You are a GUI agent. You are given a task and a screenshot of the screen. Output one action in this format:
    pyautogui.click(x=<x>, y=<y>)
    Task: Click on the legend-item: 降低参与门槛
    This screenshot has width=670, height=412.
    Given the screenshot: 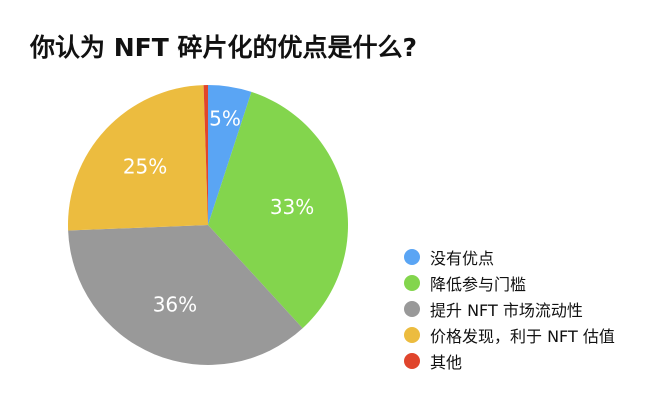 What is the action you would take?
    pyautogui.click(x=509, y=283)
    